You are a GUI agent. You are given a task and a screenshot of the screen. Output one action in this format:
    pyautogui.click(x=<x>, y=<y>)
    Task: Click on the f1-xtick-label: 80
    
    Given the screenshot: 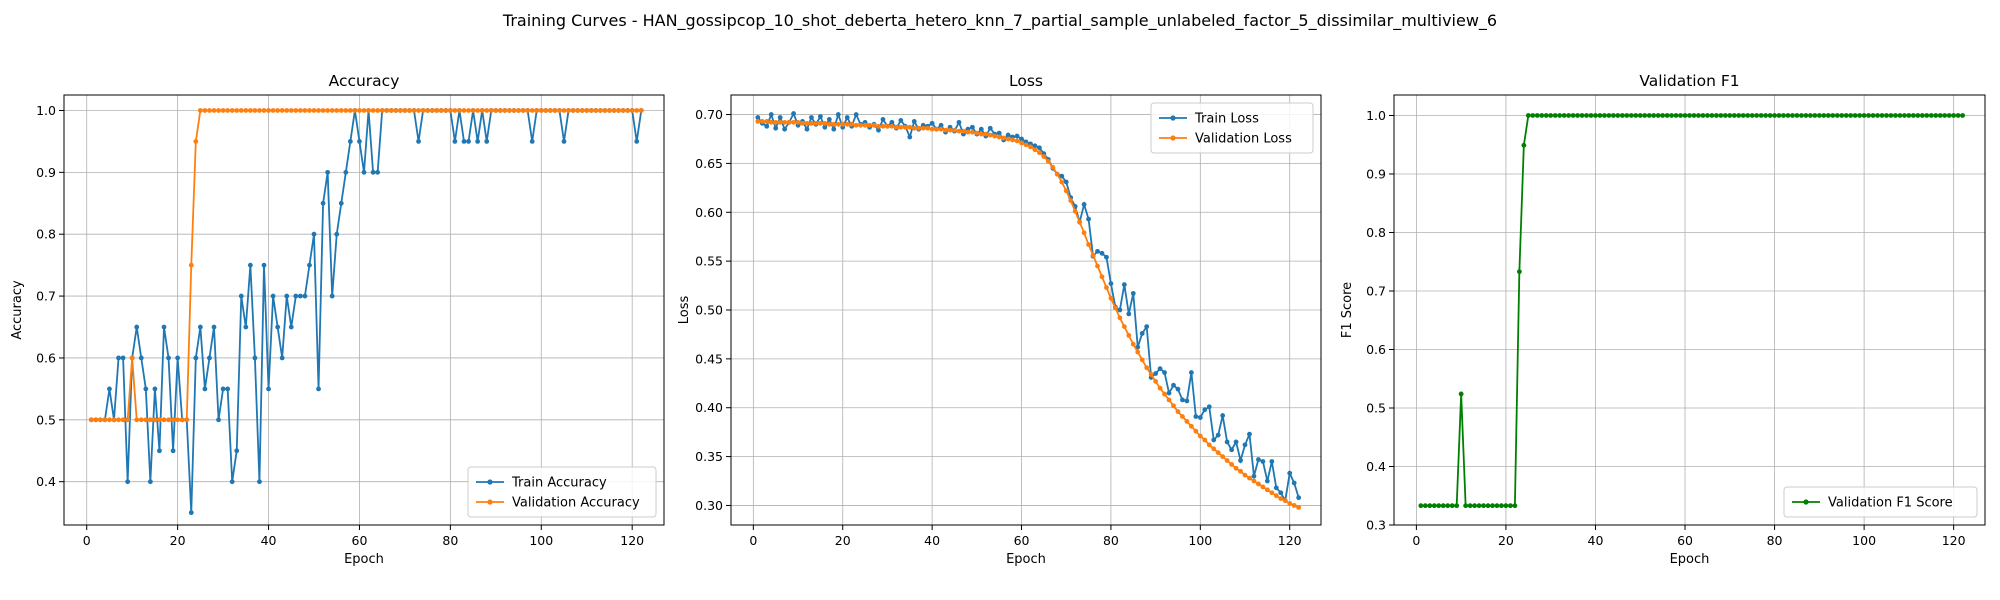 What is the action you would take?
    pyautogui.click(x=1775, y=540)
    